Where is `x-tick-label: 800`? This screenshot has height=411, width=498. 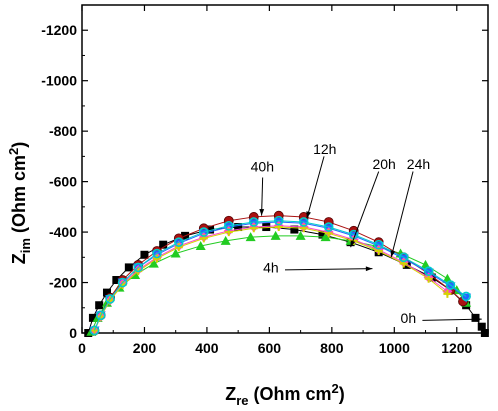 x-tick-label: 800 is located at coordinates (332, 348).